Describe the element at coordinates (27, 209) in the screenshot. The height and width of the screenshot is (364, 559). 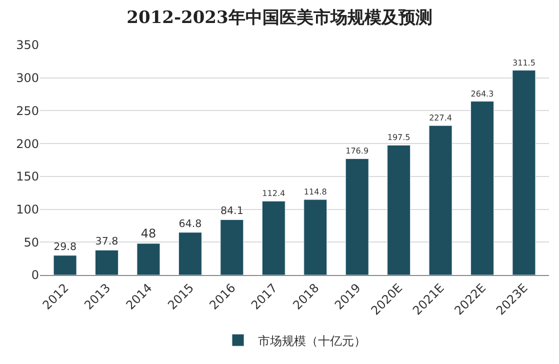
I see `y-tick-label: 100` at that location.